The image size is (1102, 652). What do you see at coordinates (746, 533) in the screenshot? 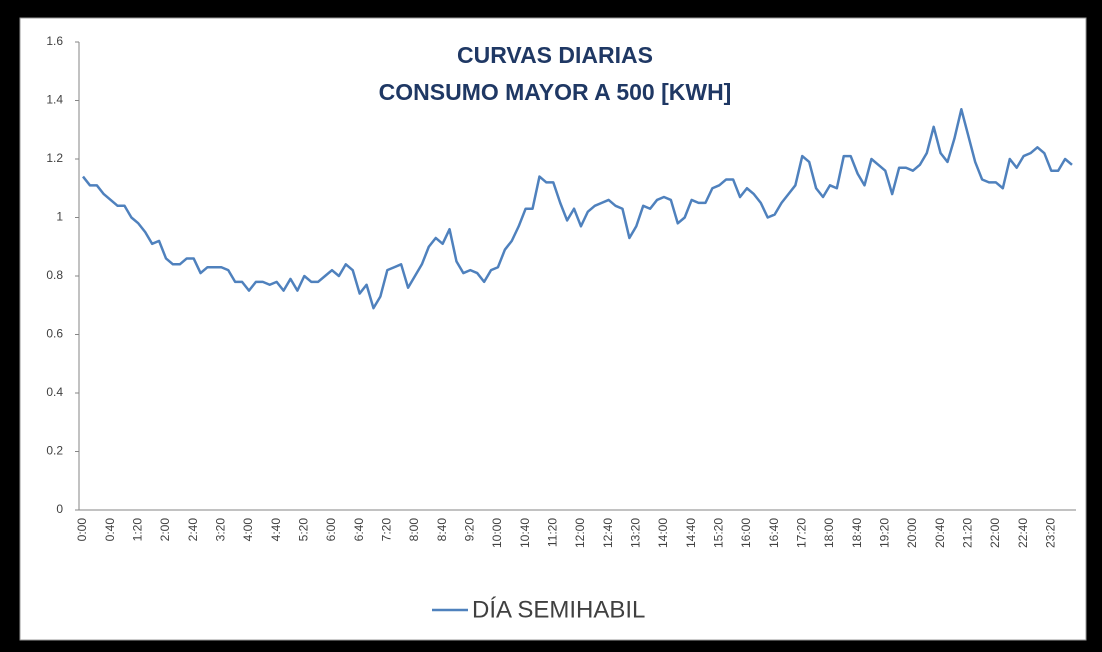
I see `x-tick-label: 16:00` at bounding box center [746, 533].